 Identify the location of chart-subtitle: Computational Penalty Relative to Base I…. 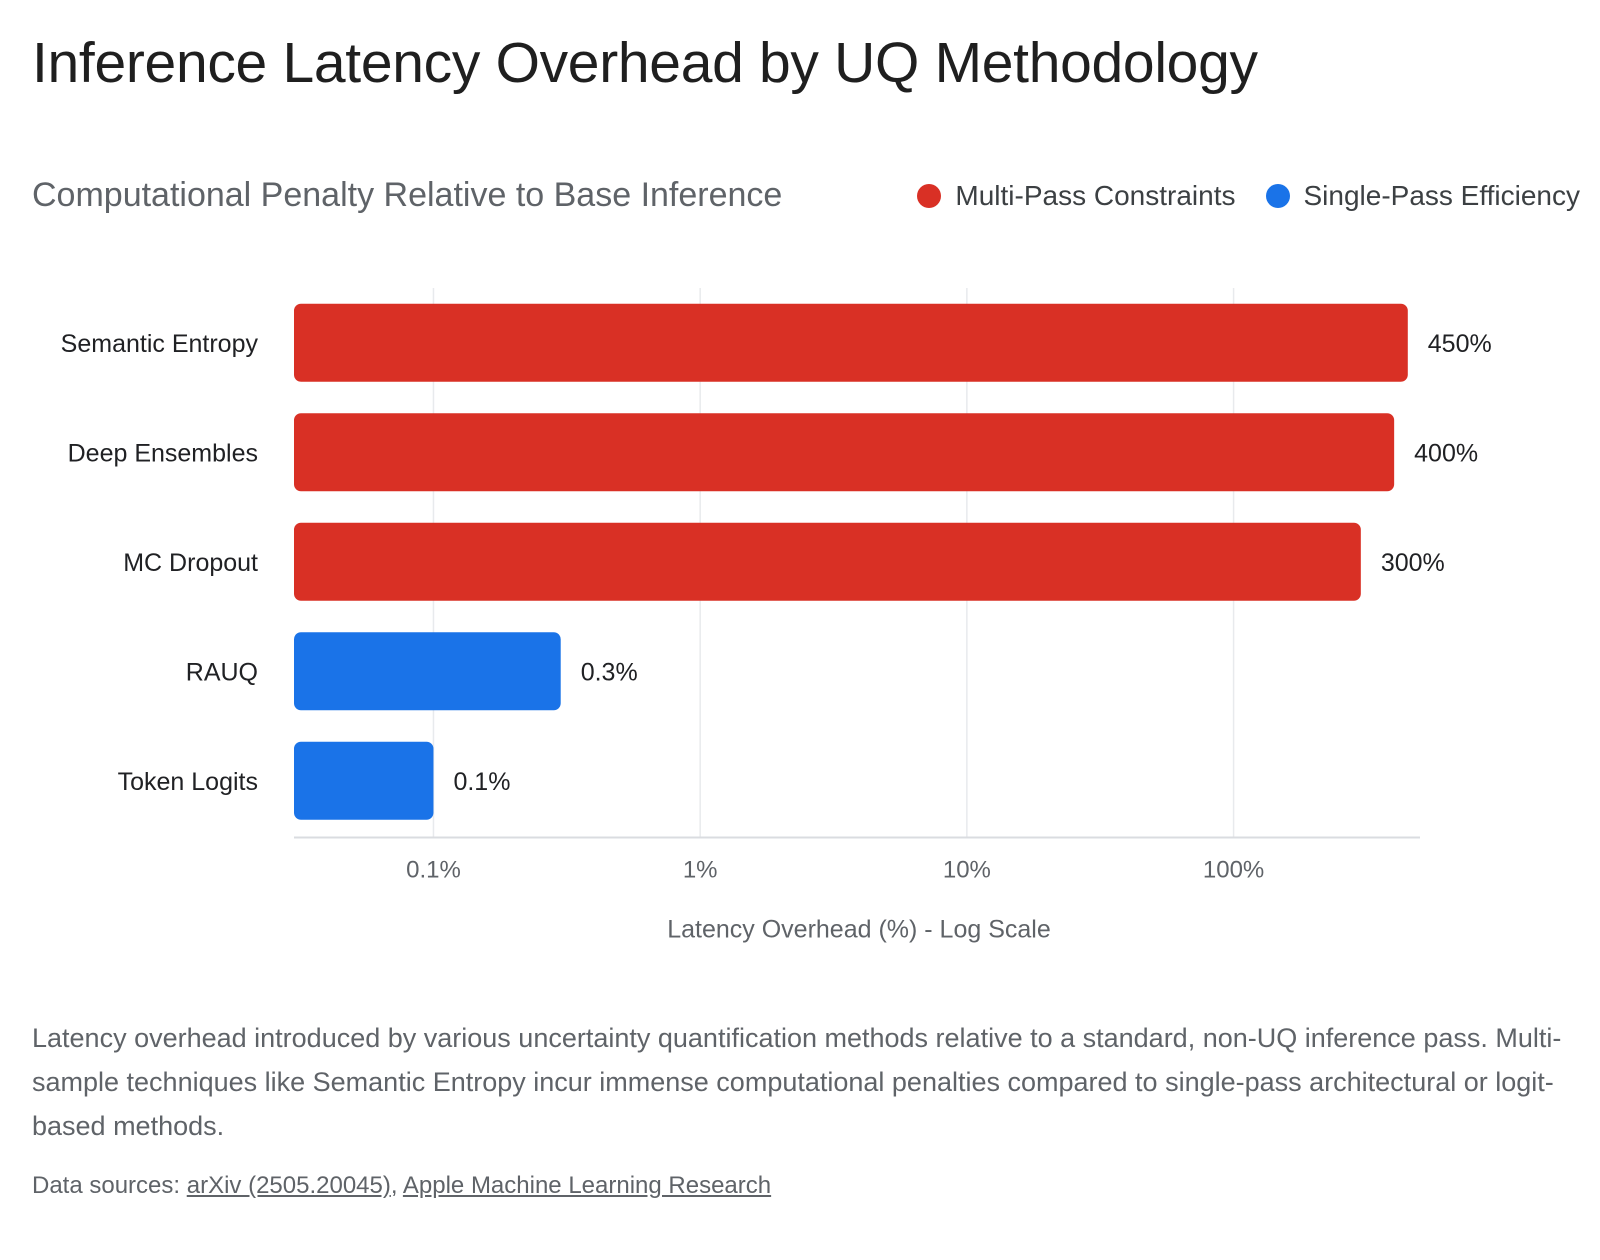
(407, 195).